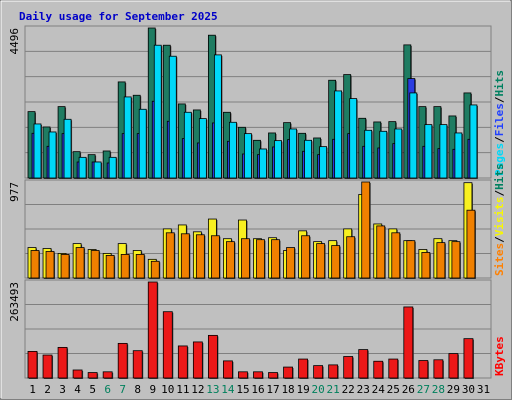 This screenshot has width=512, height=405. Describe the element at coordinates (318, 372) in the screenshot. I see `kbytes-bar-kbytes-day20` at that location.